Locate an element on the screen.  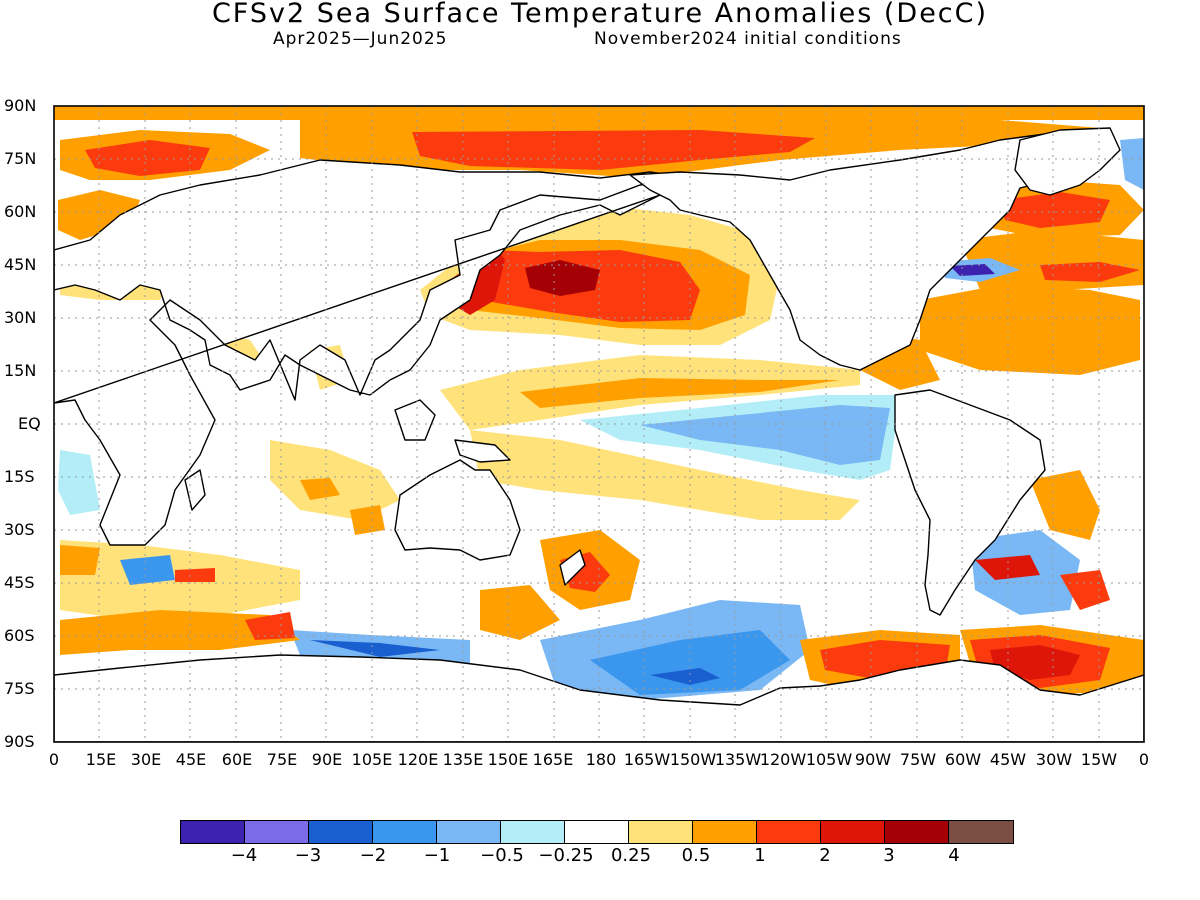
barents-strong-anomaly is located at coordinates (147, 158).